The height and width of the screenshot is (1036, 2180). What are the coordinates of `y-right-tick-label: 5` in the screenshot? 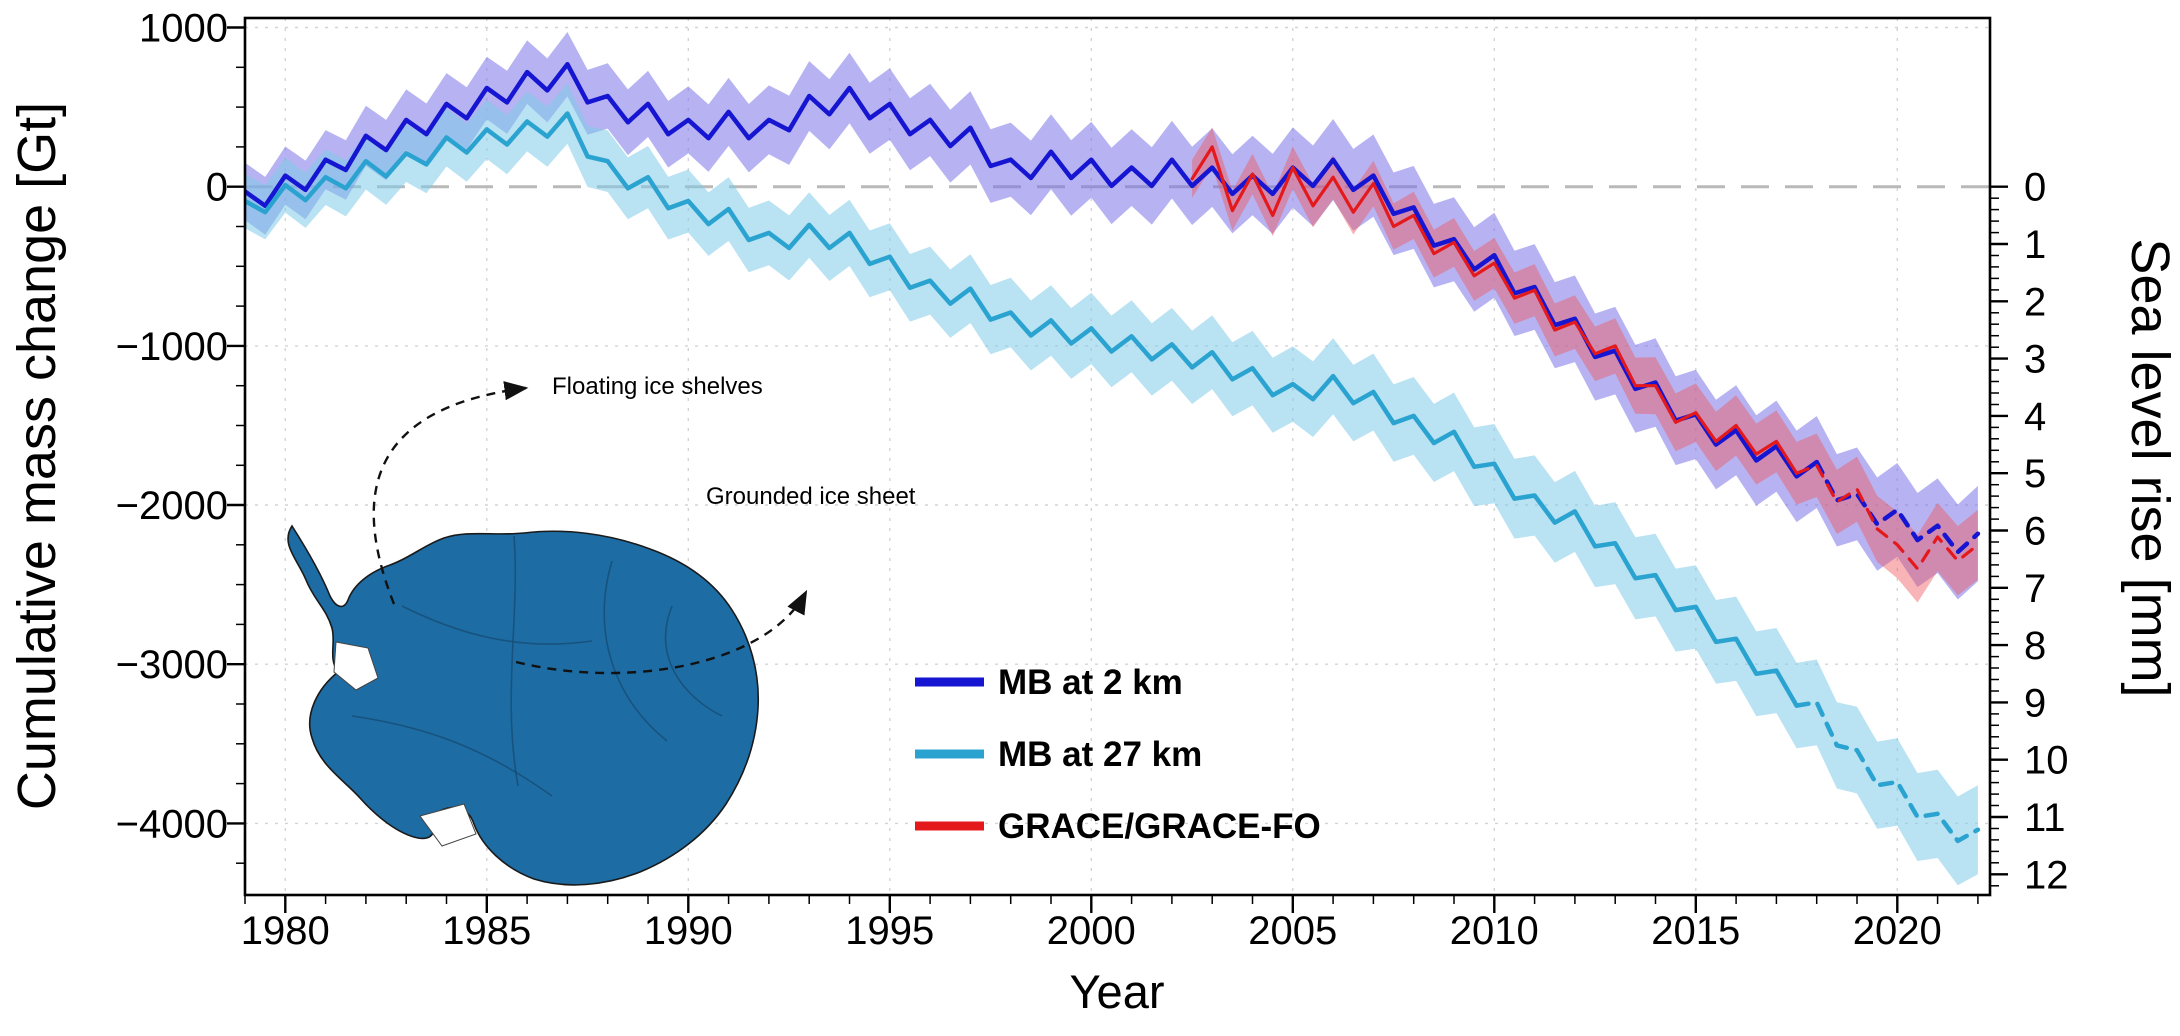 It's located at (2035, 474).